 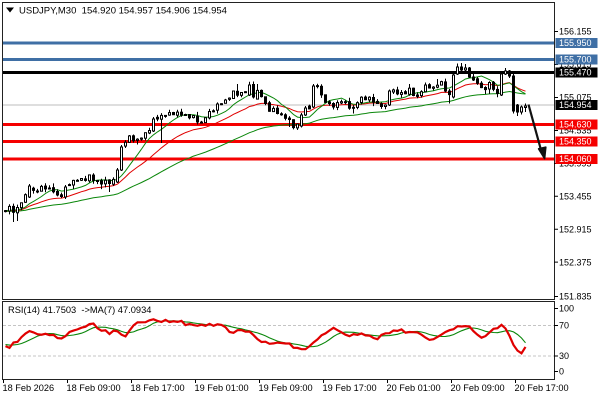 I want to click on svg-text: 155.075, so click(x=575, y=98).